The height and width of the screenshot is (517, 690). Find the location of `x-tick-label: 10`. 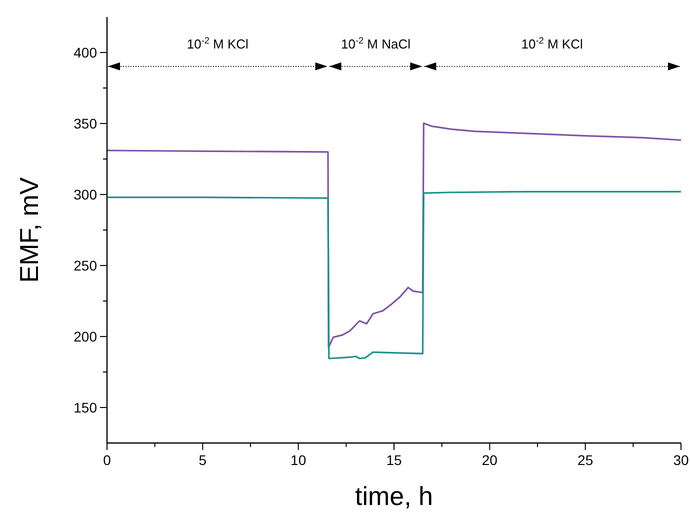

x-tick-label: 10 is located at coordinates (298, 460).